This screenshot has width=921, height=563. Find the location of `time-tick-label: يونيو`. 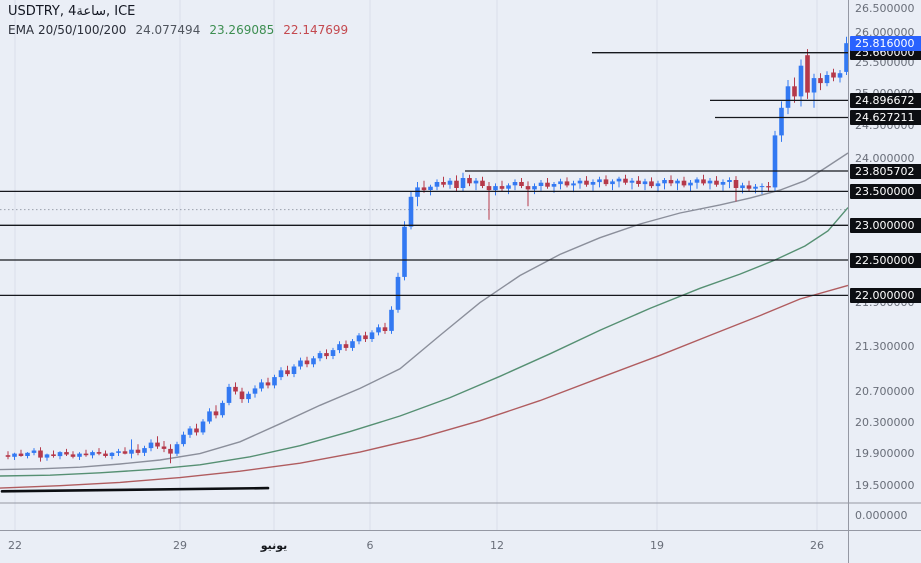

time-tick-label: يونيو is located at coordinates (274, 545).